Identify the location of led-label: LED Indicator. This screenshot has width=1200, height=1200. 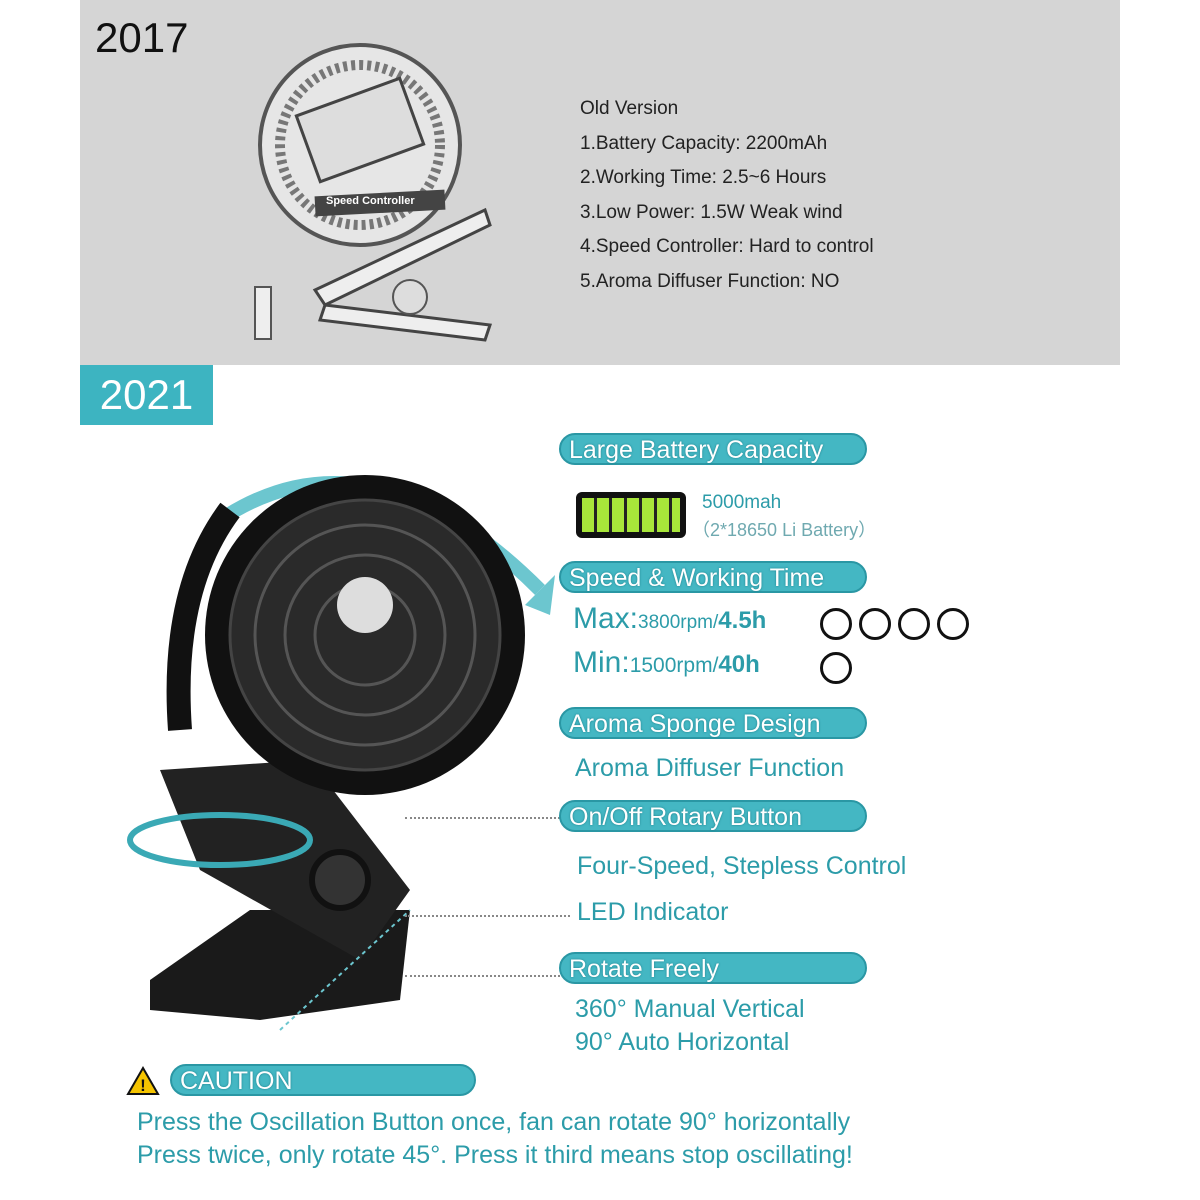
(653, 912).